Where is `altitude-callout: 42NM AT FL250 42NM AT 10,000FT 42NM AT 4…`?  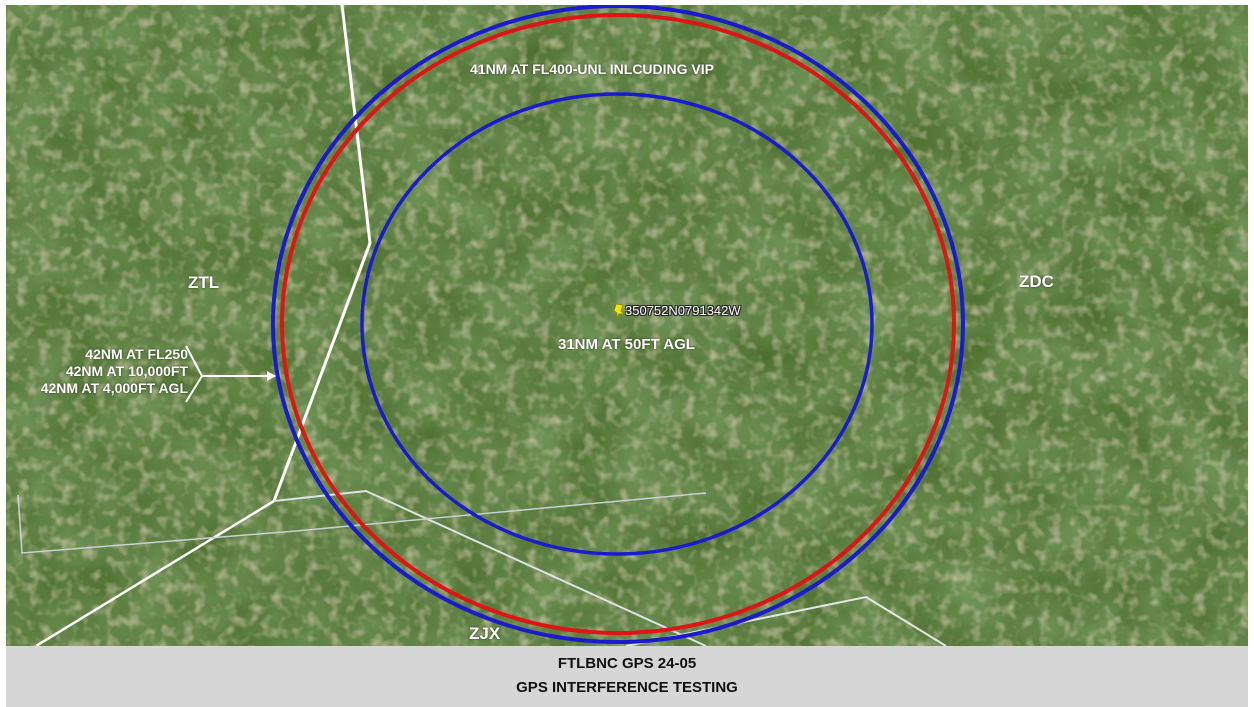 altitude-callout: 42NM AT FL250 42NM AT 10,000FT 42NM AT 4… is located at coordinates (102, 371).